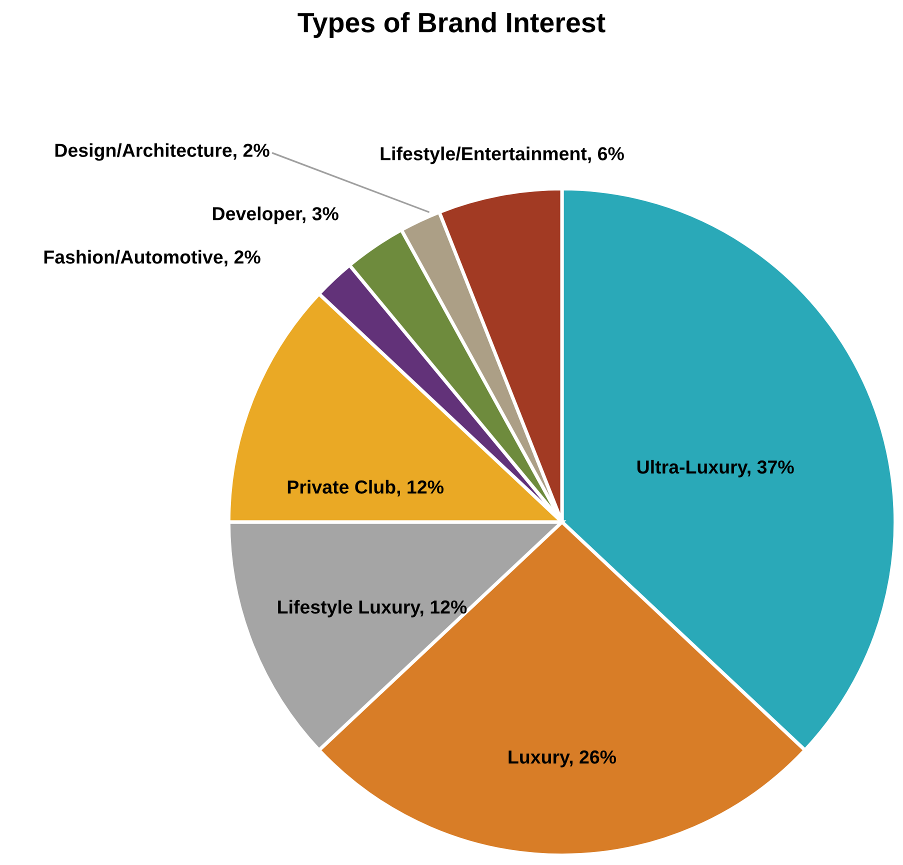 The width and height of the screenshot is (903, 865). I want to click on slice-label: Luxury, 26%, so click(562, 759).